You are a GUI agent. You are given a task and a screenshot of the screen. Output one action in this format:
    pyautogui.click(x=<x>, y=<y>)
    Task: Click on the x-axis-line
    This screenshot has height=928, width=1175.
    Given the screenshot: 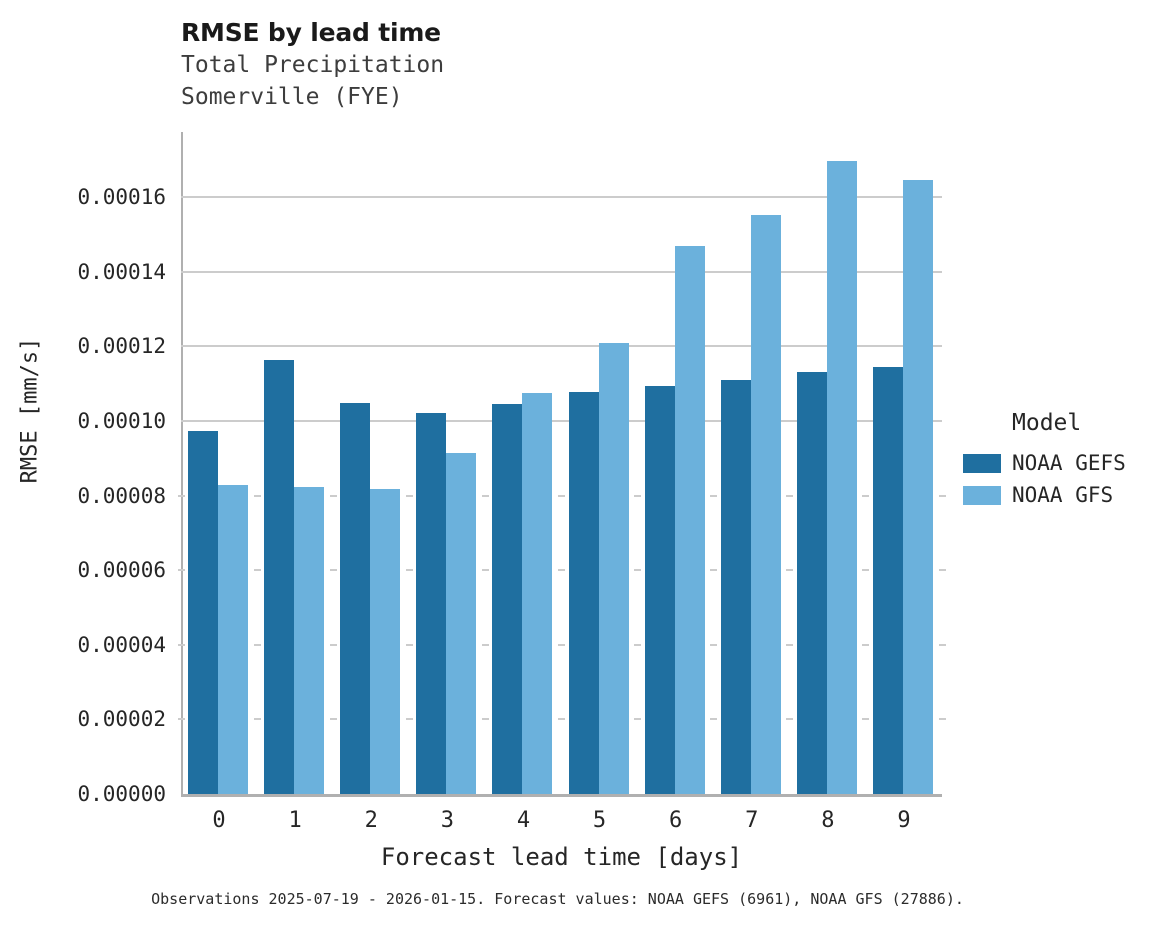 What is the action you would take?
    pyautogui.click(x=561, y=795)
    